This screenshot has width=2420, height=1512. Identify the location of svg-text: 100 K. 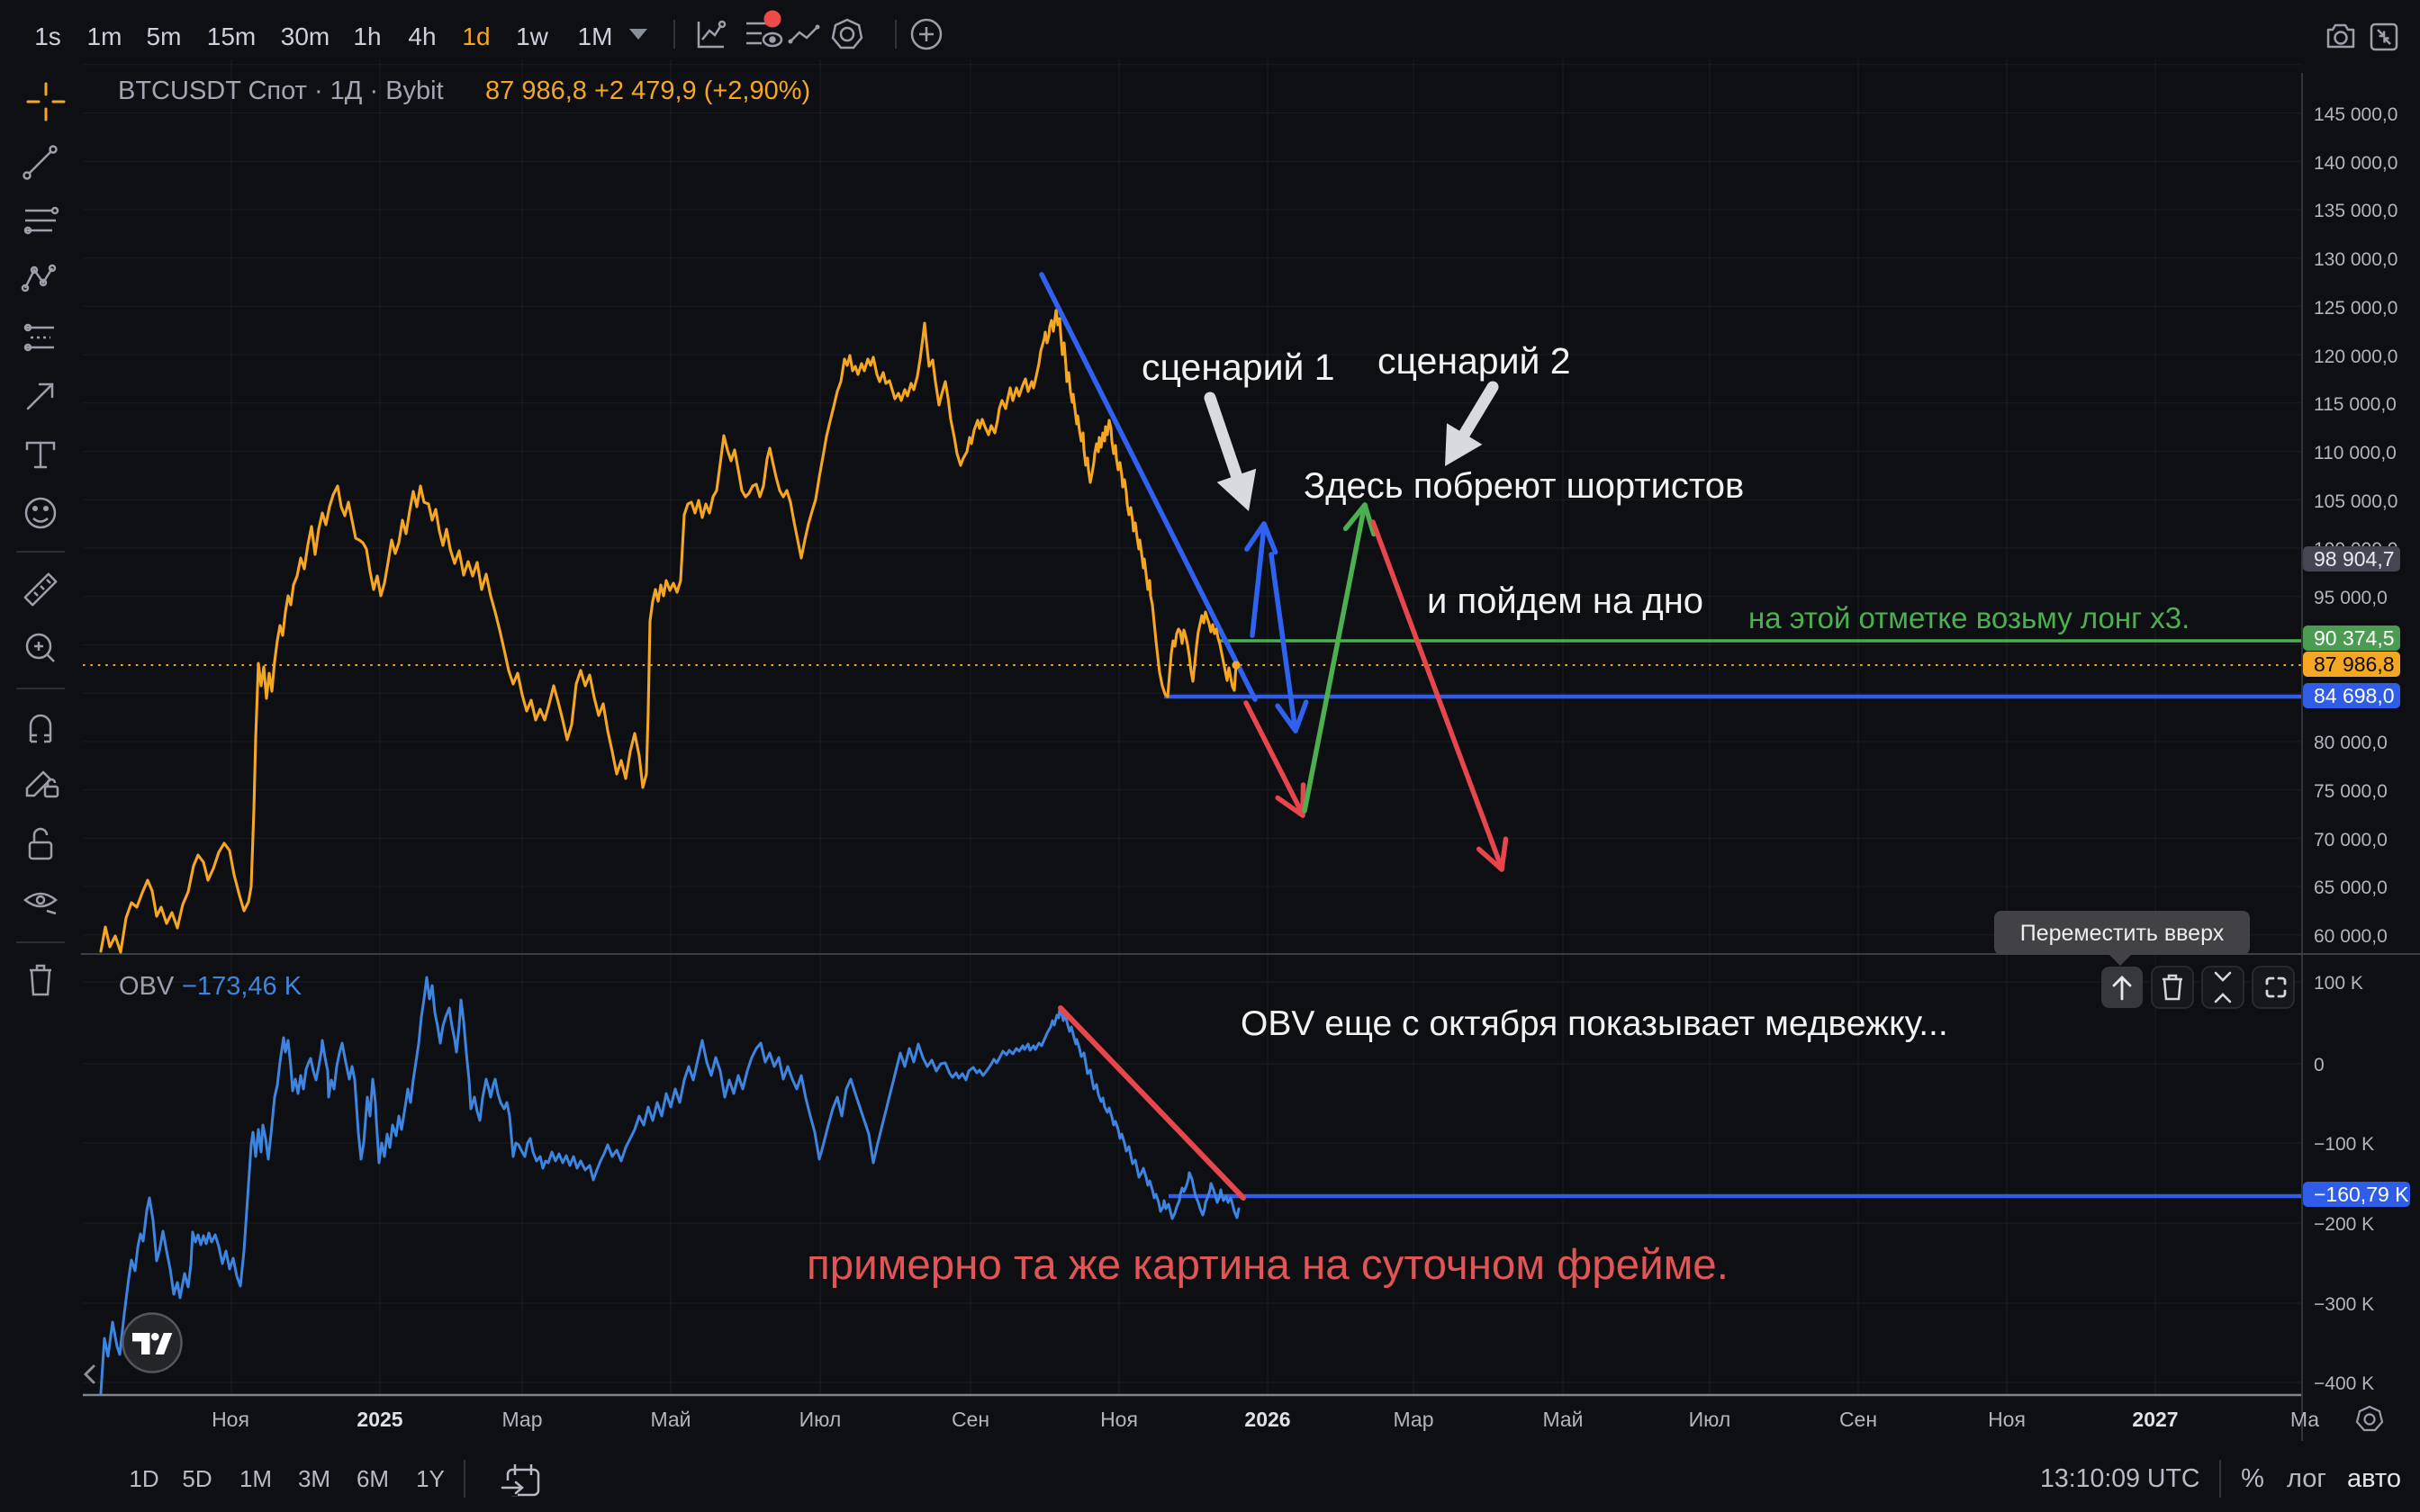
(2338, 984).